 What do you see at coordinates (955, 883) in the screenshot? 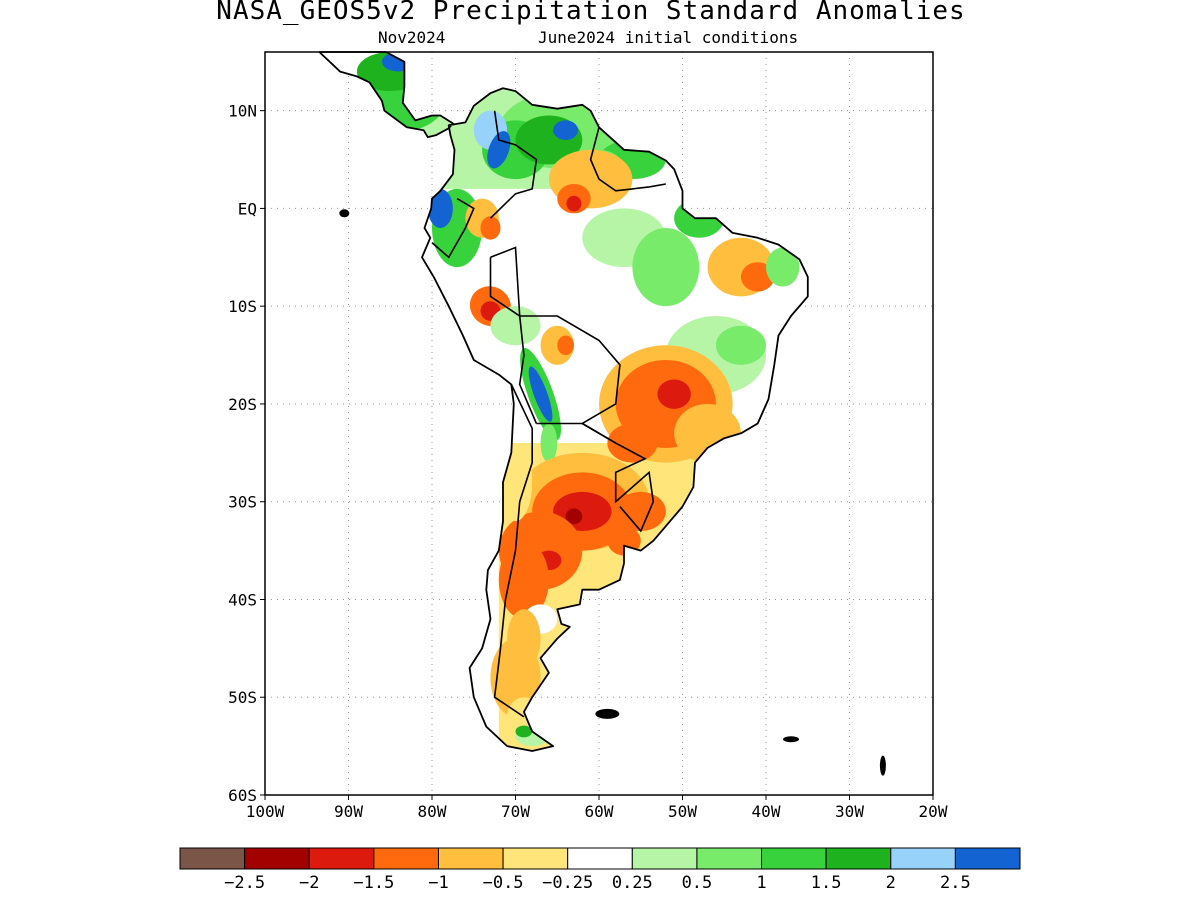
I see `colorbar-label: 2.5` at bounding box center [955, 883].